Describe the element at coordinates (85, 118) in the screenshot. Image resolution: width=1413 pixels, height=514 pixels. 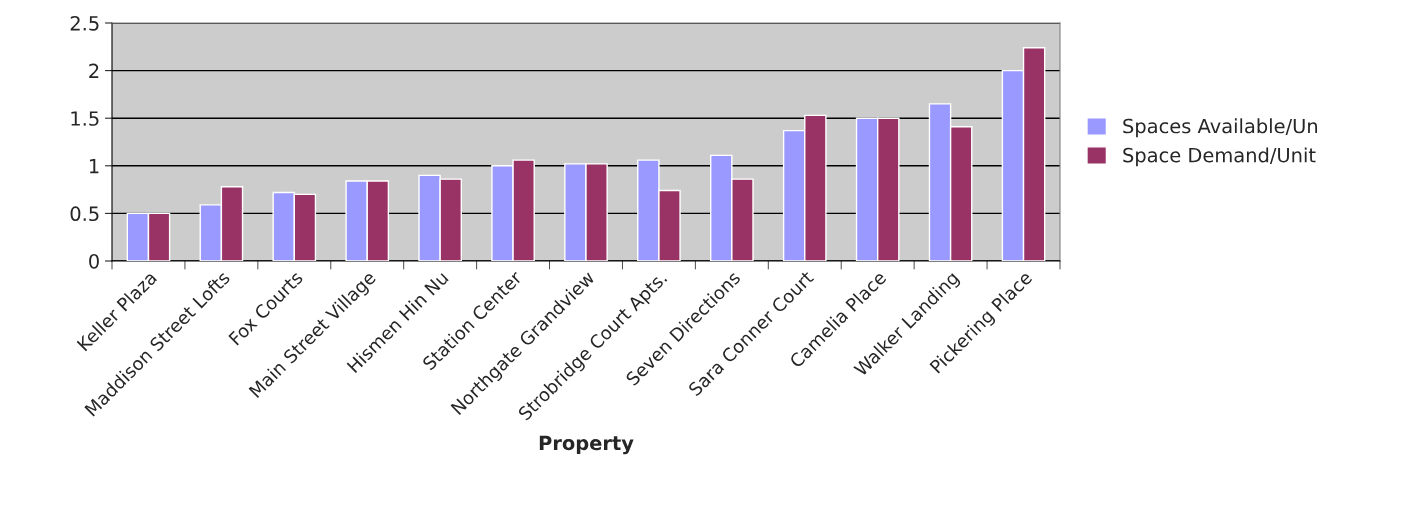
I see `y-tick-label: 1.5` at that location.